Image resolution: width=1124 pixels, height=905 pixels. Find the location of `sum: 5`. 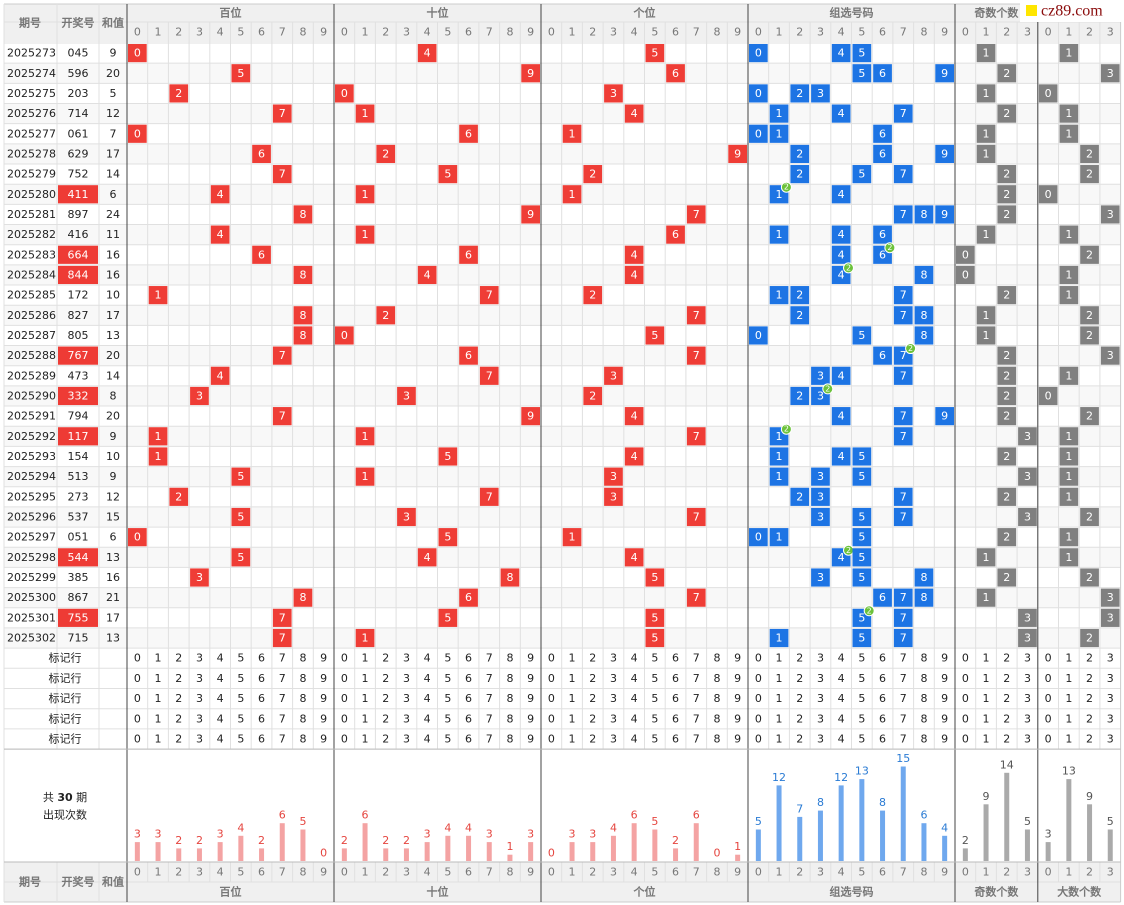

sum: 5 is located at coordinates (113, 93).